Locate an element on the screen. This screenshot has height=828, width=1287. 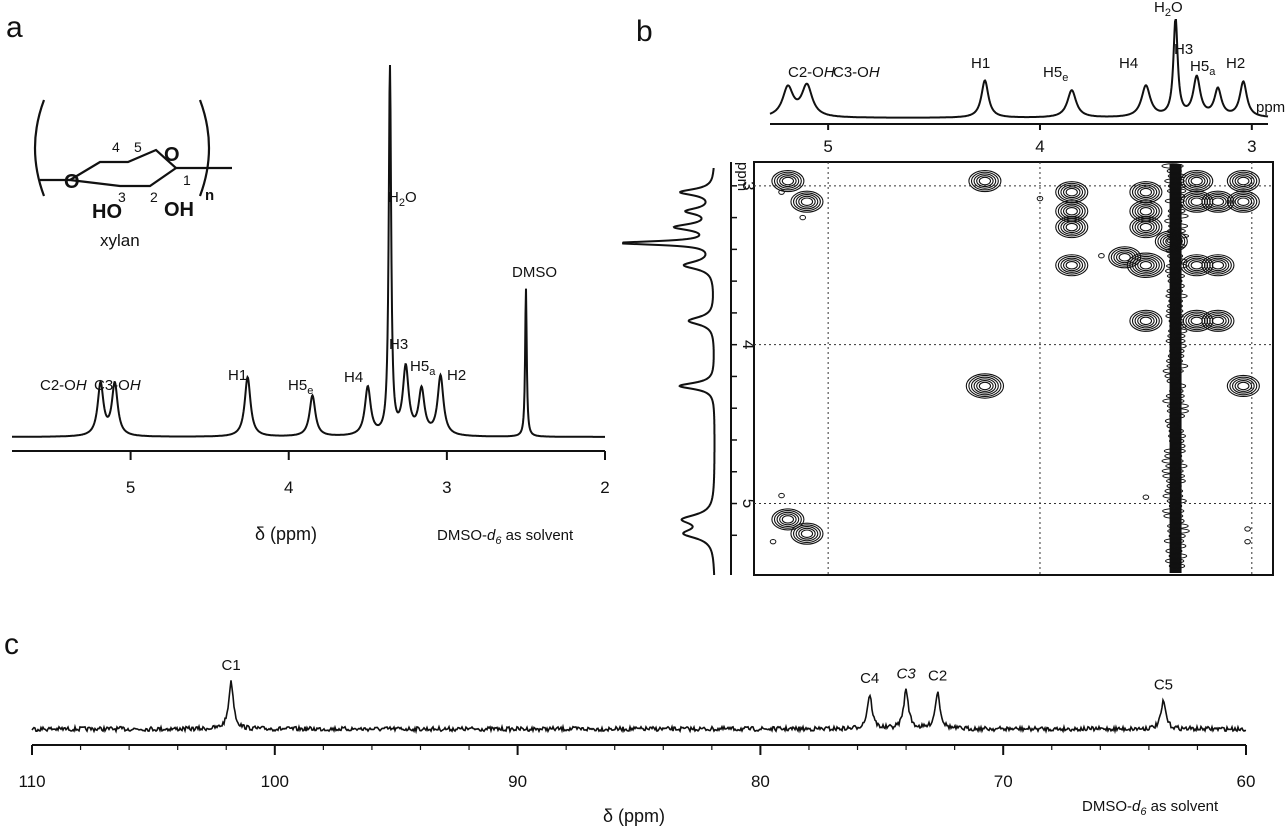
pos-1: 1 is located at coordinates (187, 180).